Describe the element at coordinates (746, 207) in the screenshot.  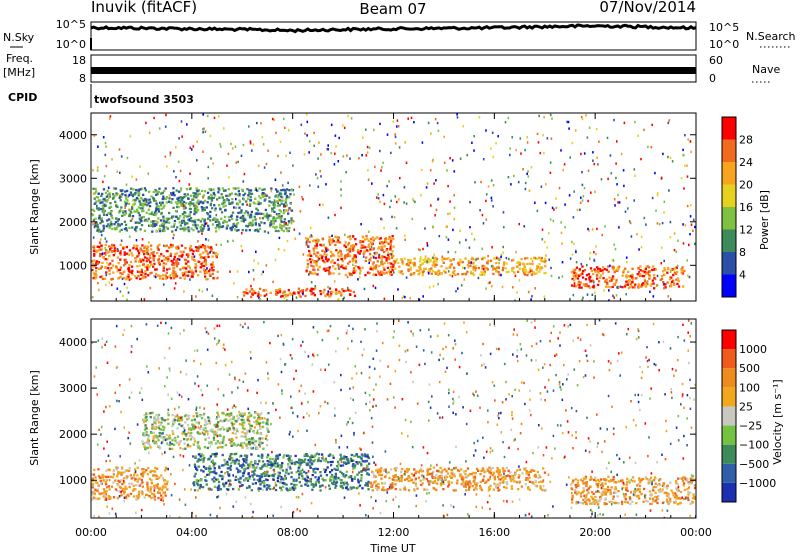
I see `colorbar-tick-label: 16` at that location.